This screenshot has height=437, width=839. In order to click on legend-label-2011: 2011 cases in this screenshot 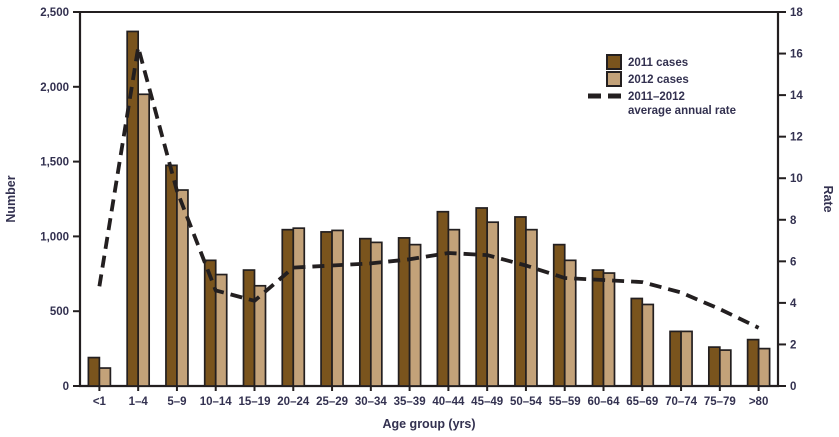, I will do `click(658, 63)`.